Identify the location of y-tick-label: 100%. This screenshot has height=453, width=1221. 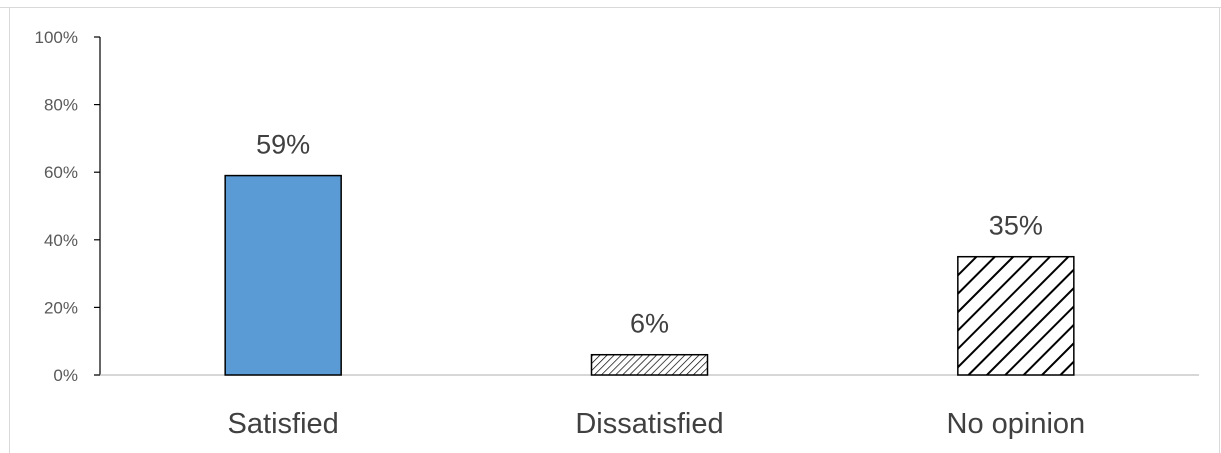
(56, 37).